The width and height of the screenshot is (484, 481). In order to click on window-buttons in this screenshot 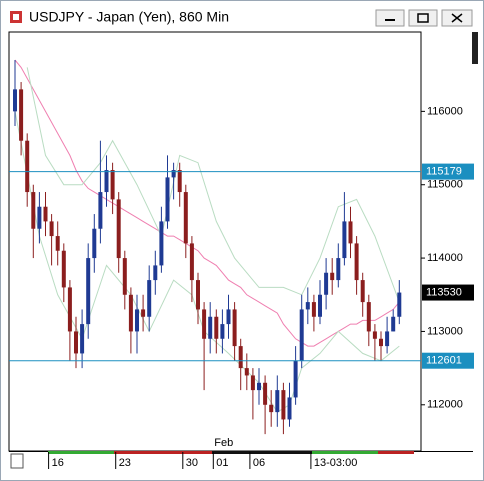, I will do `click(424, 18)`.